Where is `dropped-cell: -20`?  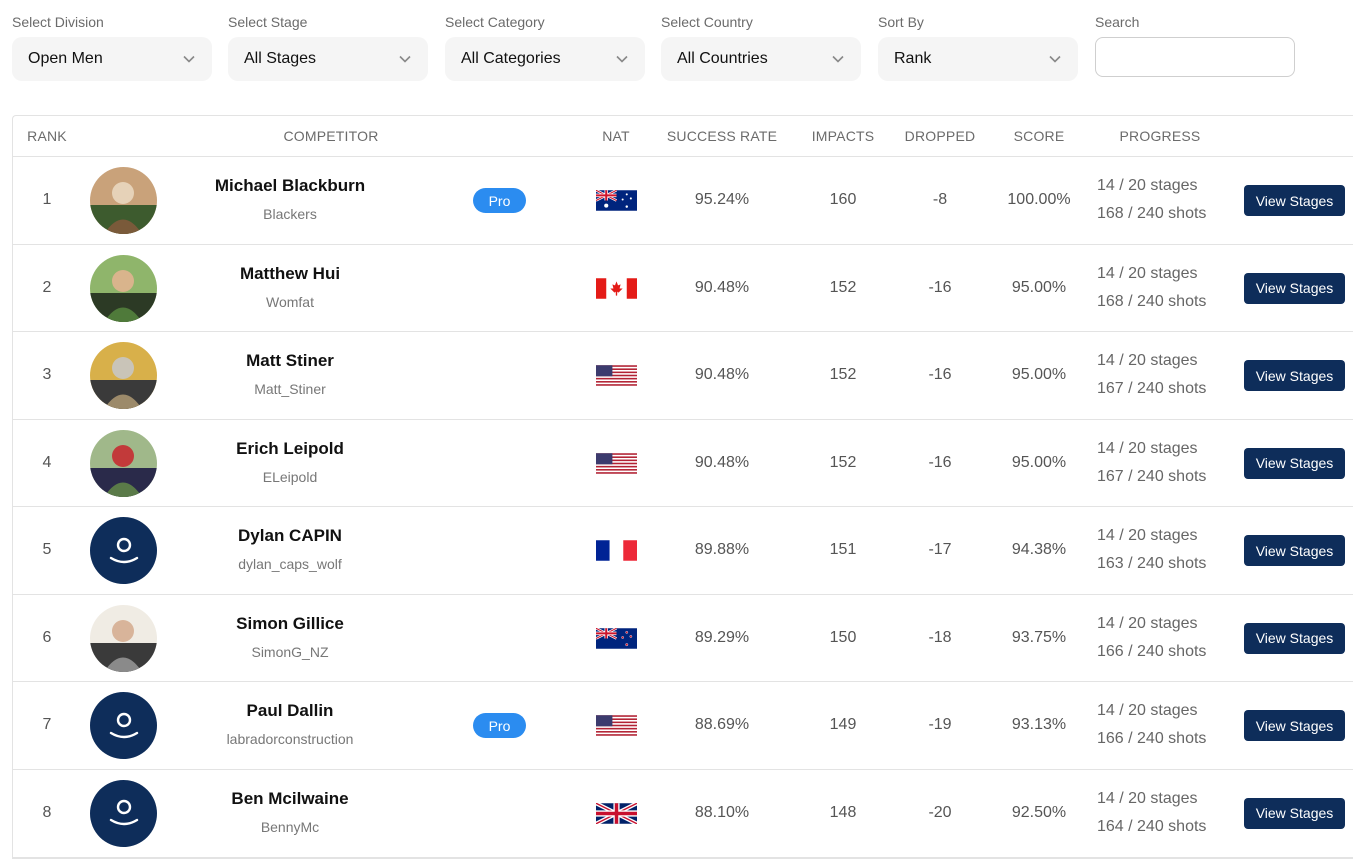 dropped-cell: -20 is located at coordinates (940, 812).